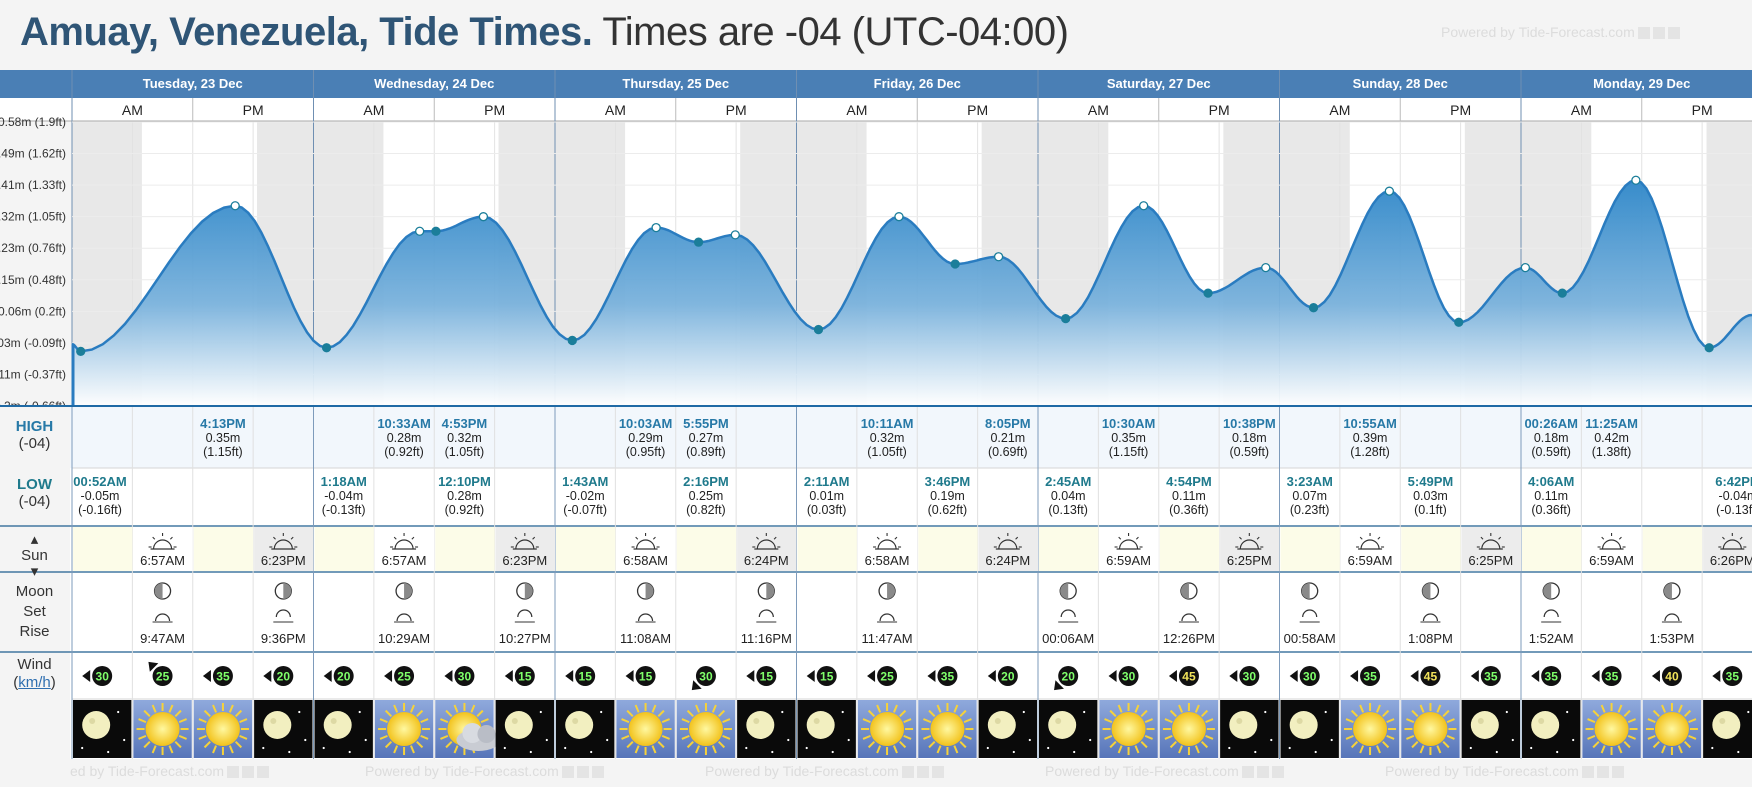 This screenshot has width=1752, height=787. I want to click on moon-shade, so click(1547, 591).